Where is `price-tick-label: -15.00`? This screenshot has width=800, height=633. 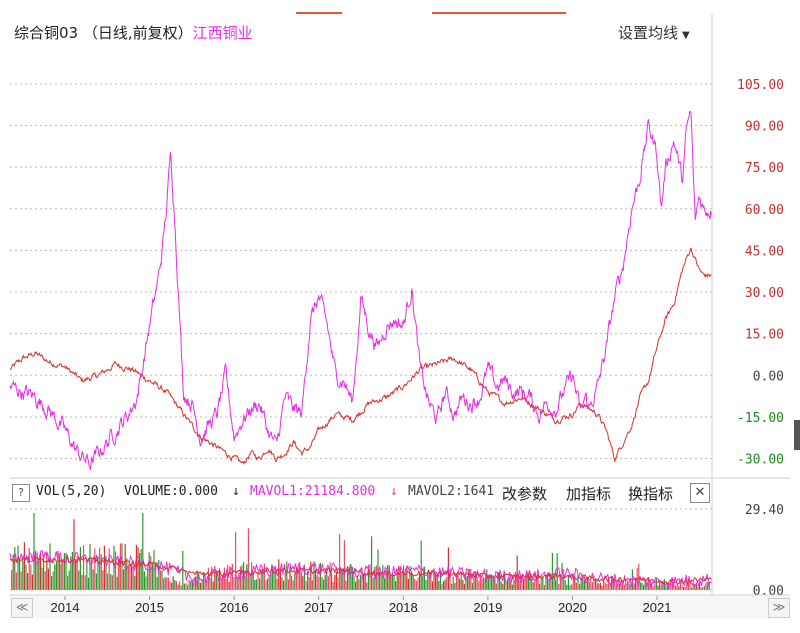
price-tick-label: -15.00 is located at coordinates (760, 418).